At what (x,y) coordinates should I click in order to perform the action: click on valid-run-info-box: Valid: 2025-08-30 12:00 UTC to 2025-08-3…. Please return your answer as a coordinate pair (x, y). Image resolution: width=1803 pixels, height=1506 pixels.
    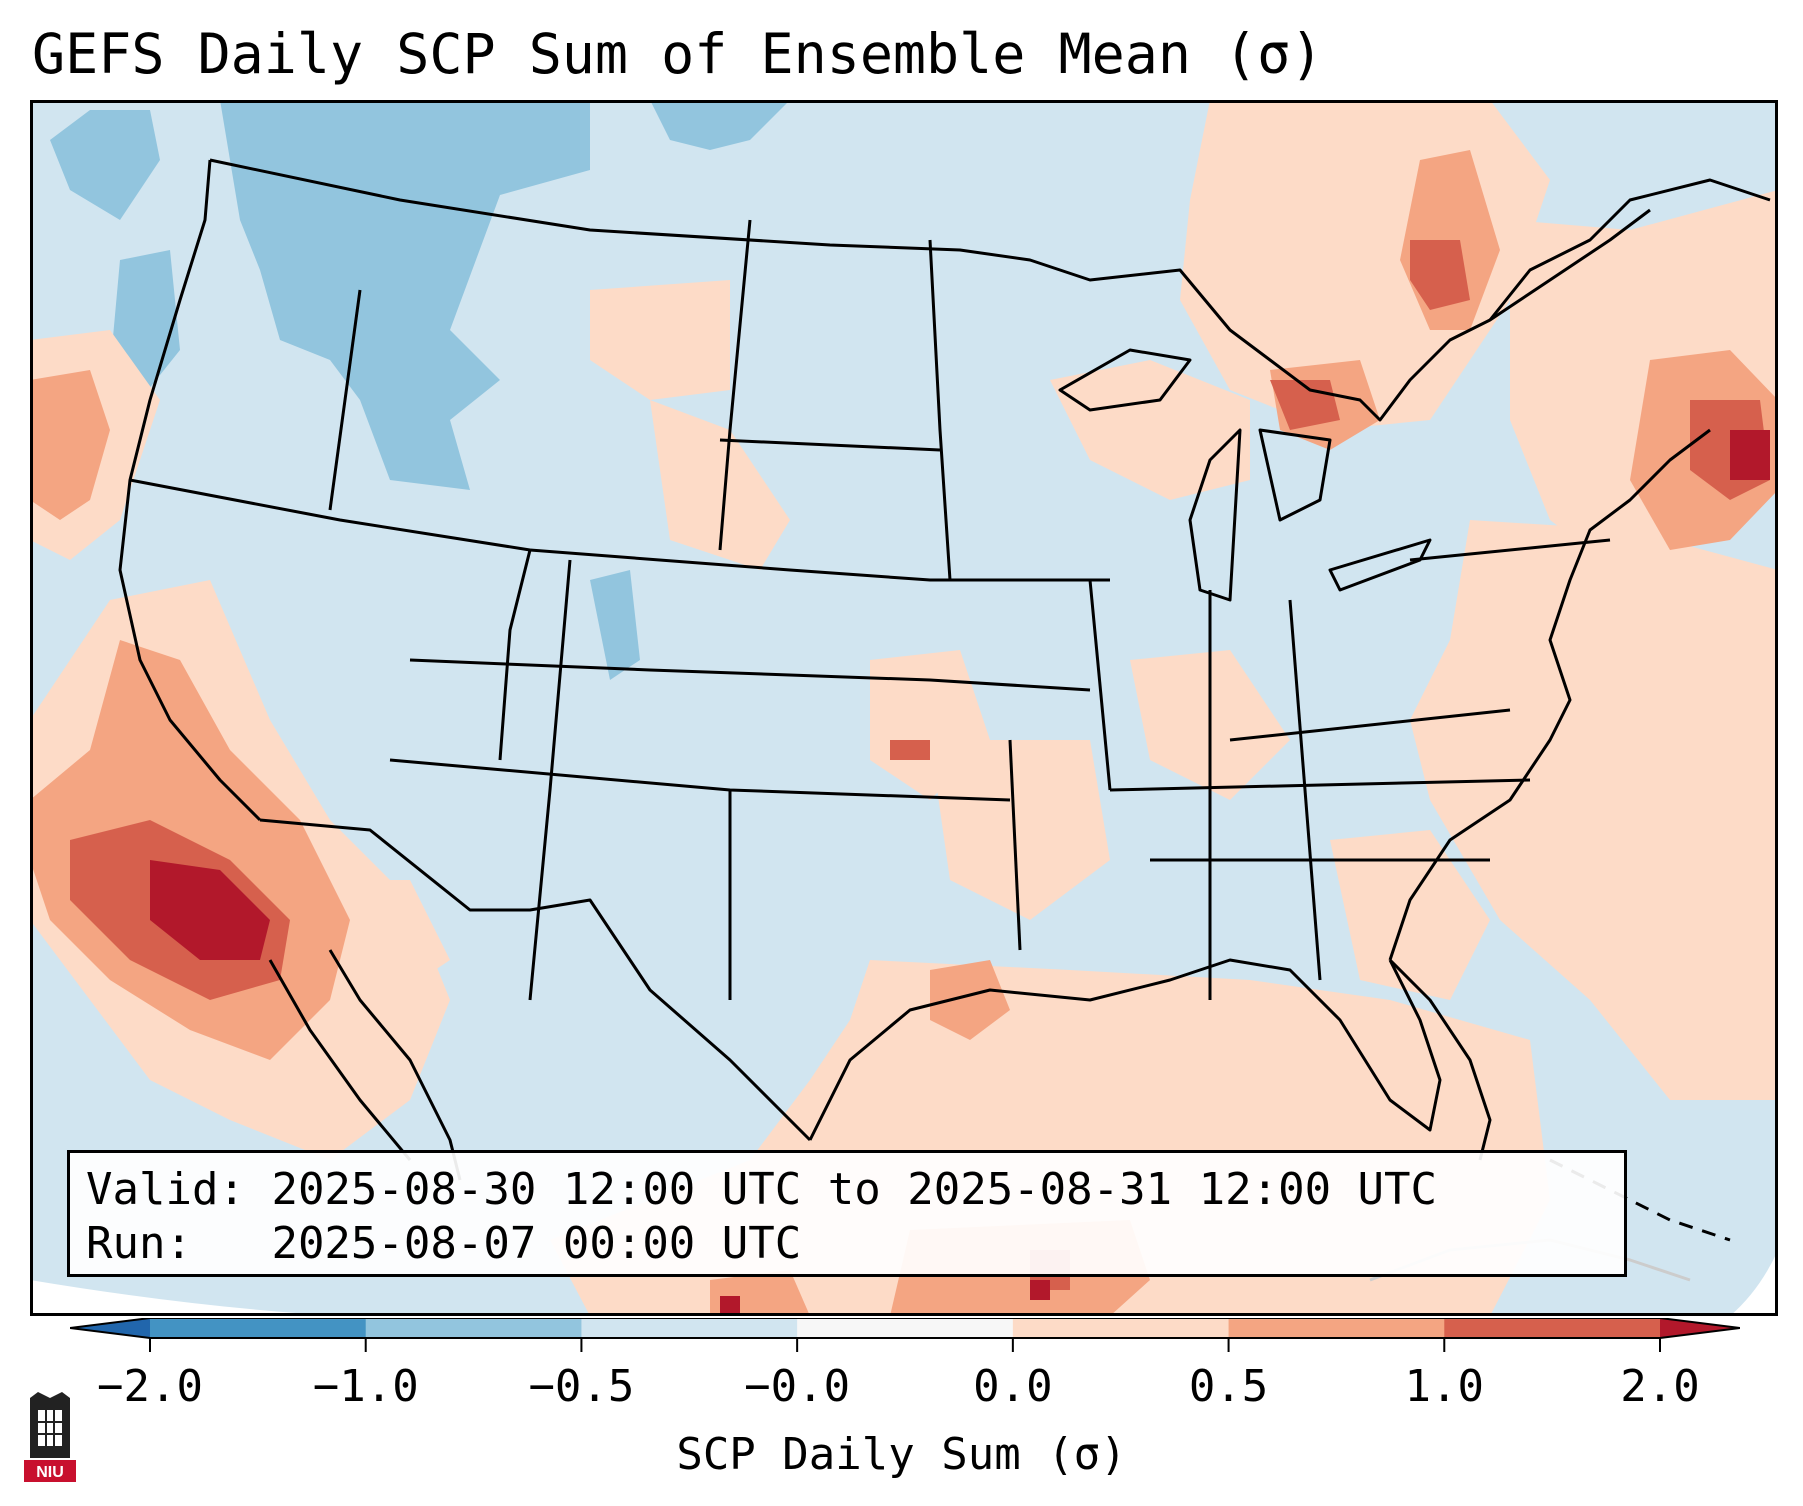
    Looking at the image, I should click on (847, 1213).